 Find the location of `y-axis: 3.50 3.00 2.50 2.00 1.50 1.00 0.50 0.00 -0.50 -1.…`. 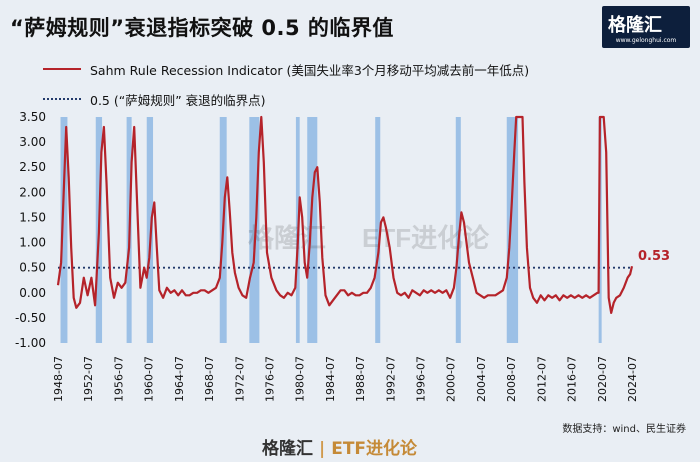

y-axis: 3.50 3.00 2.50 2.00 1.50 1.00 0.50 0.00 -0.50 -1.… is located at coordinates (30, 230).